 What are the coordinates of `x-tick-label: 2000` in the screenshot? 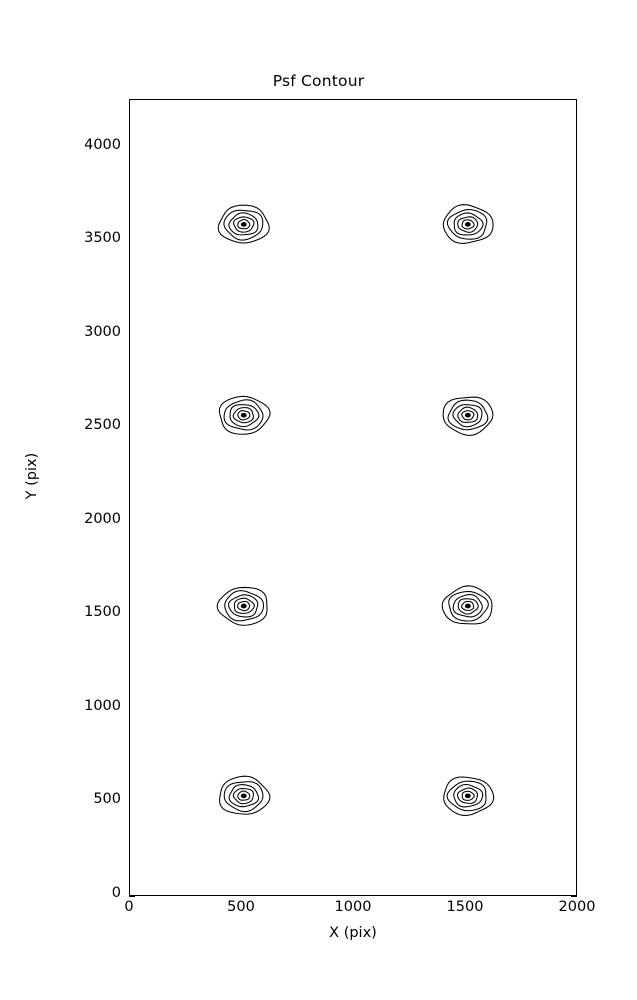 It's located at (577, 907).